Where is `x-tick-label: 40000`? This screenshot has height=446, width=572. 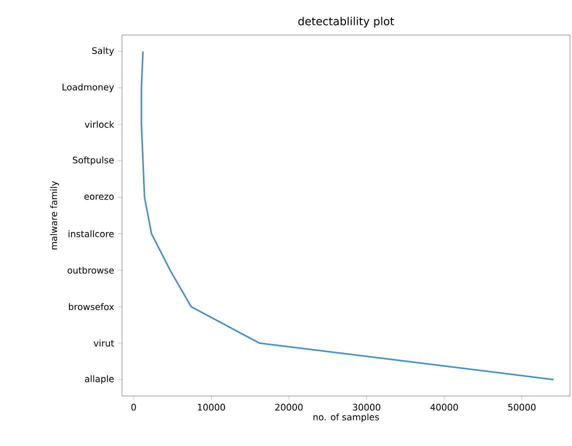
x-tick-label: 40000 is located at coordinates (444, 407).